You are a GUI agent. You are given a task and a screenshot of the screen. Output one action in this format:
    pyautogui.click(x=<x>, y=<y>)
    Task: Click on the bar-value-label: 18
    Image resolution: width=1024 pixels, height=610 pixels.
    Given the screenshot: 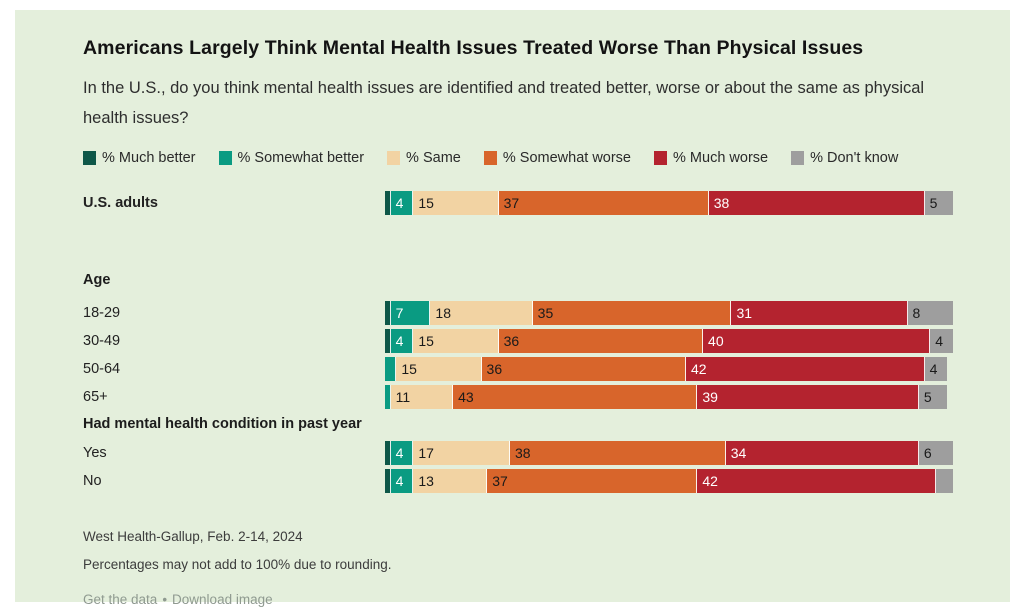 What is the action you would take?
    pyautogui.click(x=443, y=313)
    